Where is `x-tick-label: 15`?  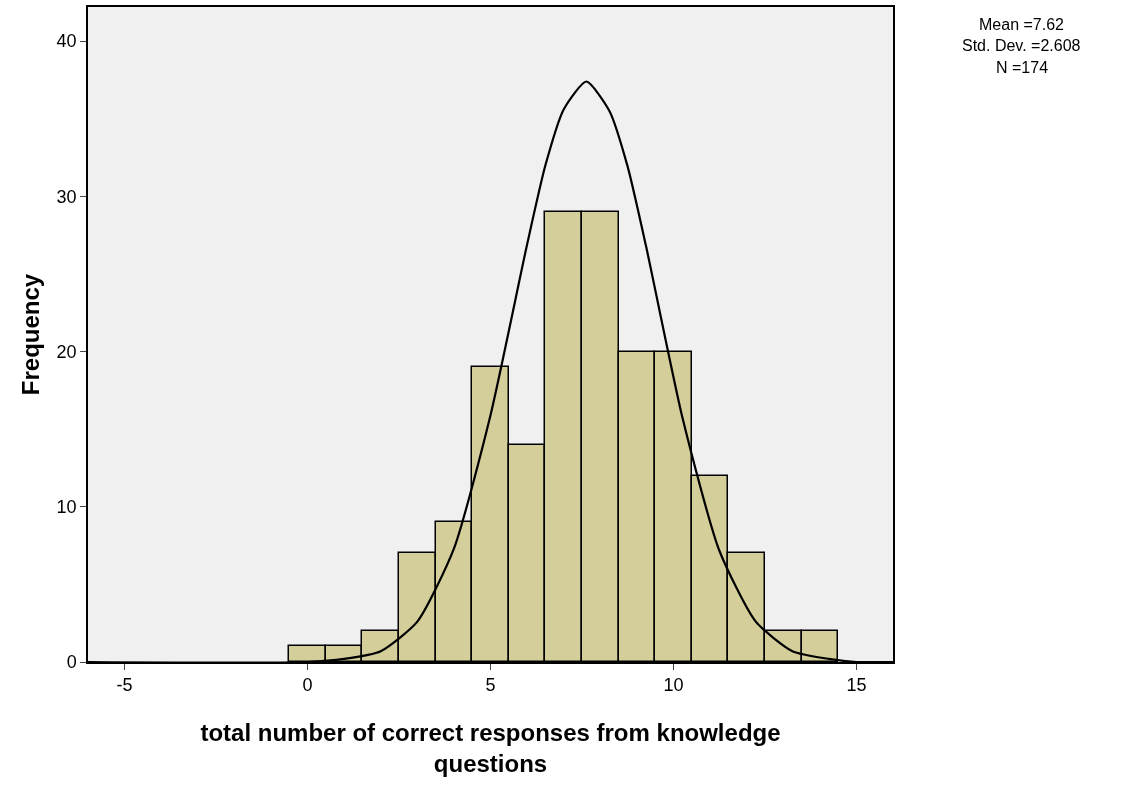 x-tick-label: 15 is located at coordinates (856, 685).